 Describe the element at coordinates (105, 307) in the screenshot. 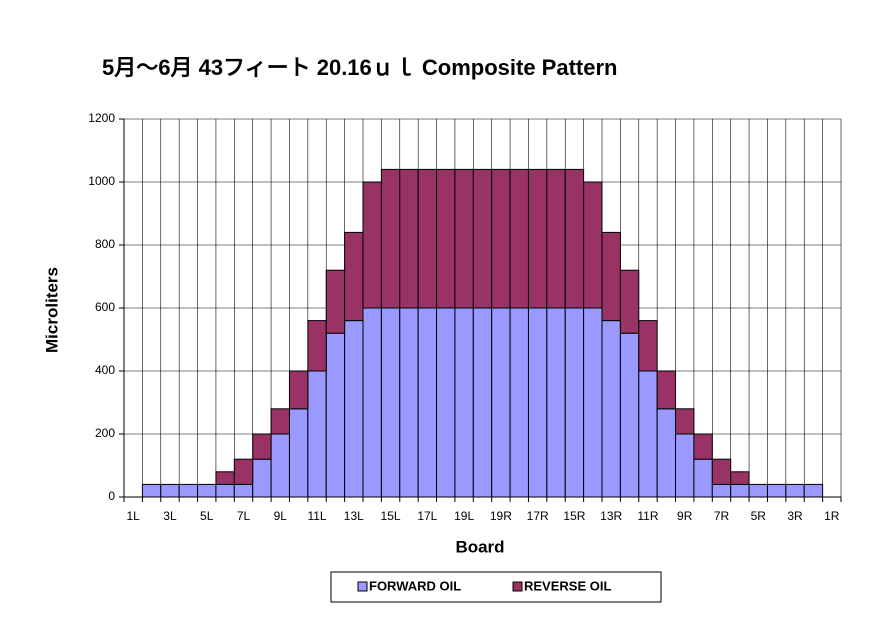

I see `y-tick-label: 600` at that location.